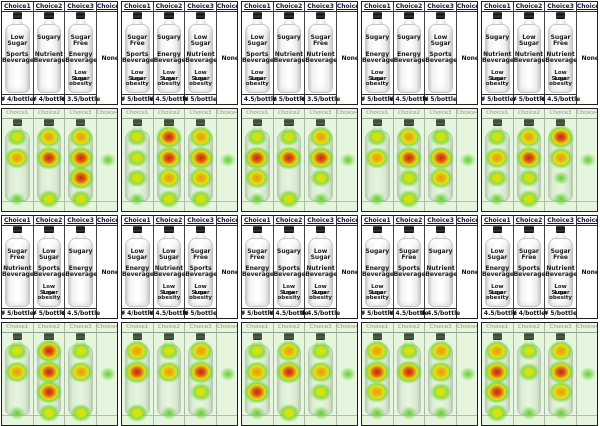 The image size is (600, 426). I want to click on bottle-labels: Sugary Nutrient Beverage, so click(441, 271).